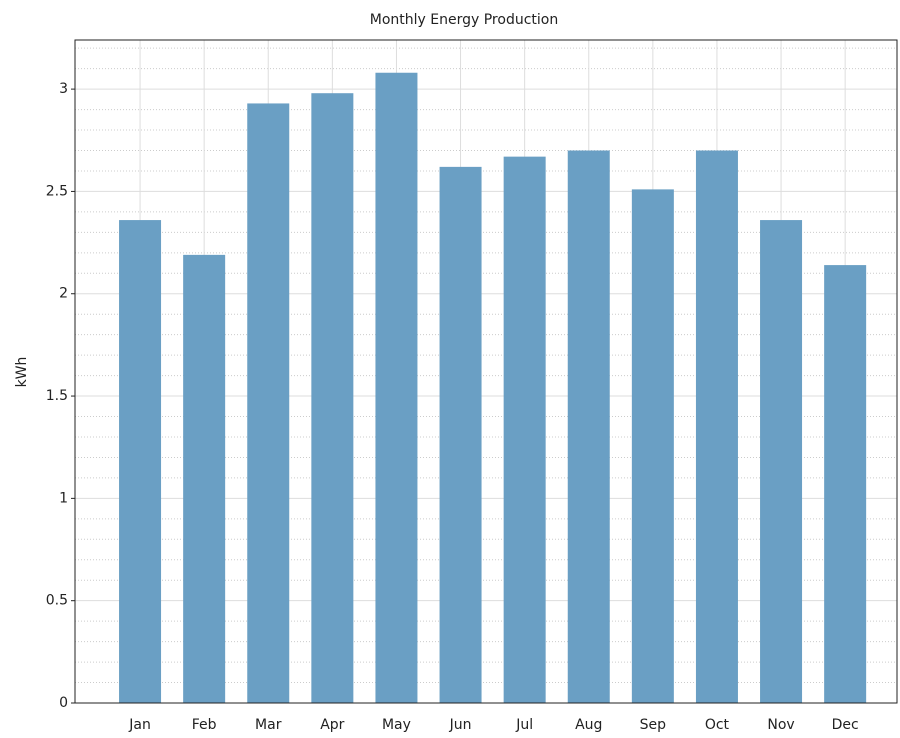 The image size is (900, 738). Describe the element at coordinates (332, 725) in the screenshot. I see `x-tick-label: Apr` at that location.